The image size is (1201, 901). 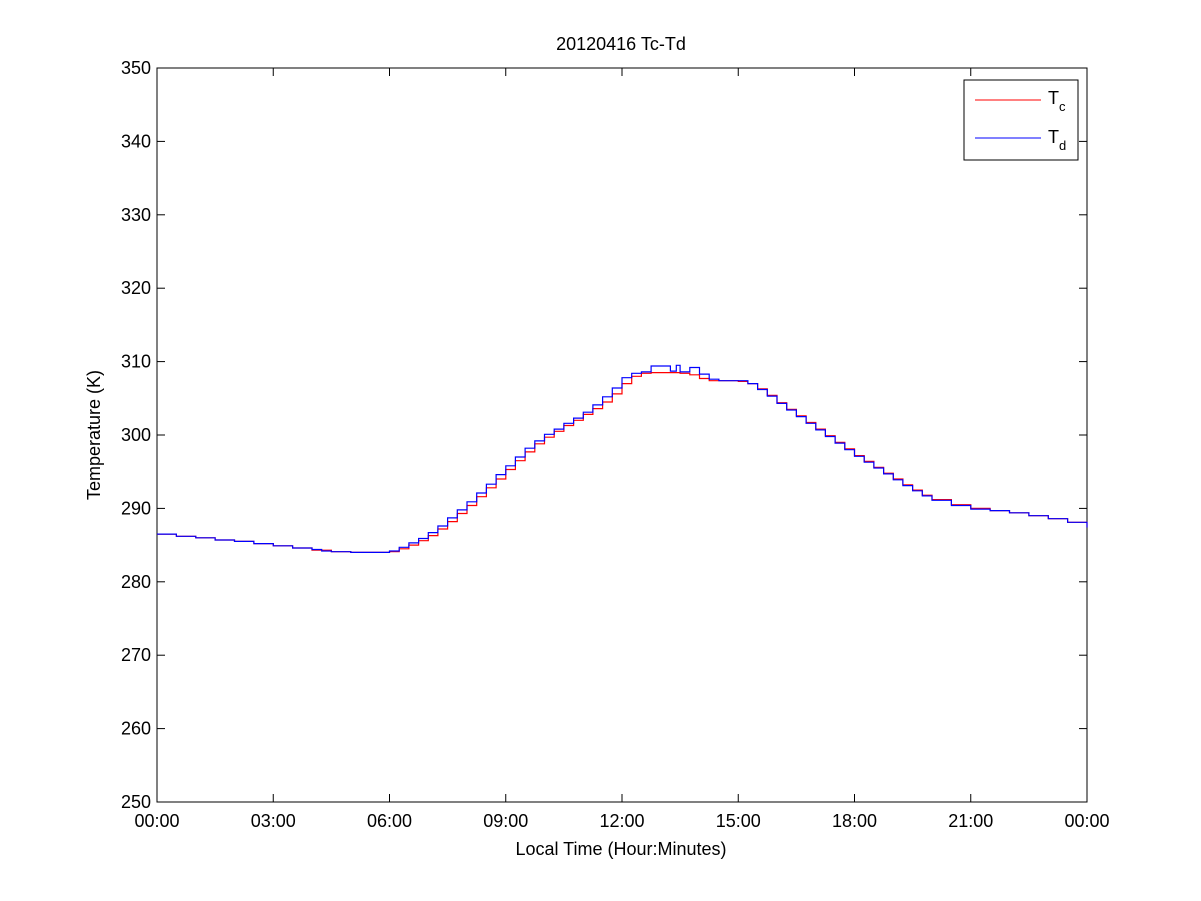 What do you see at coordinates (94, 435) in the screenshot?
I see `y-axis-label: Temperature (K)` at bounding box center [94, 435].